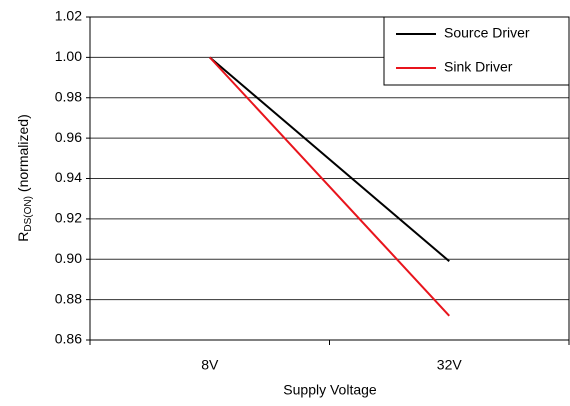  I want to click on y-label-main: R, so click(23, 237).